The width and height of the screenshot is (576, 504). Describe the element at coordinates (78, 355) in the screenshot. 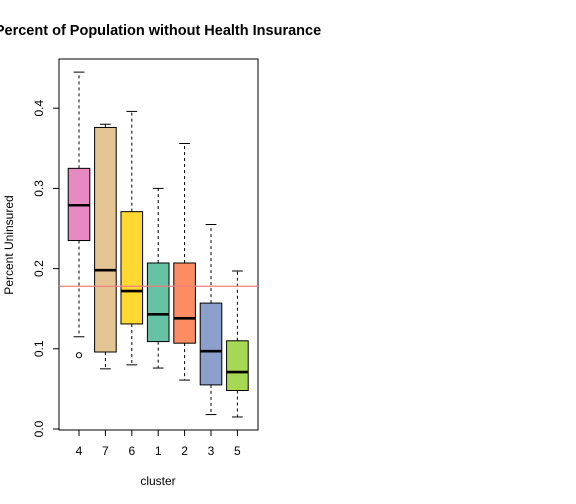

I see `outlier-point` at that location.